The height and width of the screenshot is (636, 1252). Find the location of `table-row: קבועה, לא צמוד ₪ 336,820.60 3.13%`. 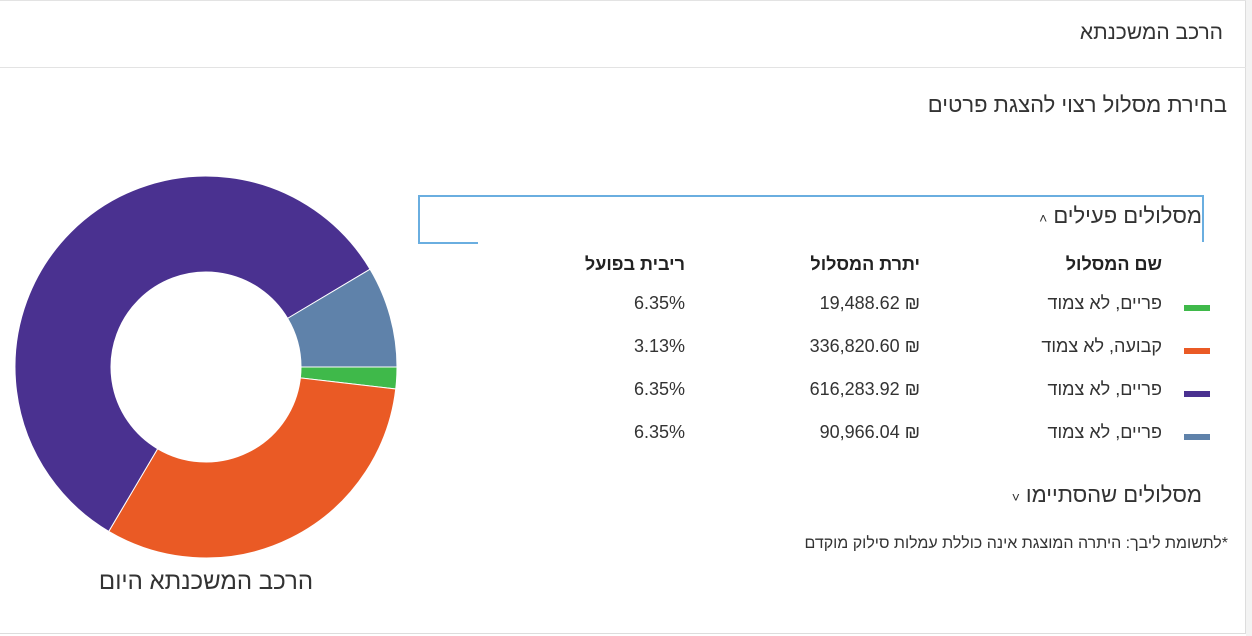

table-row: קבועה, לא צמוד ₪ 336,820.60 3.13% is located at coordinates (890, 351).